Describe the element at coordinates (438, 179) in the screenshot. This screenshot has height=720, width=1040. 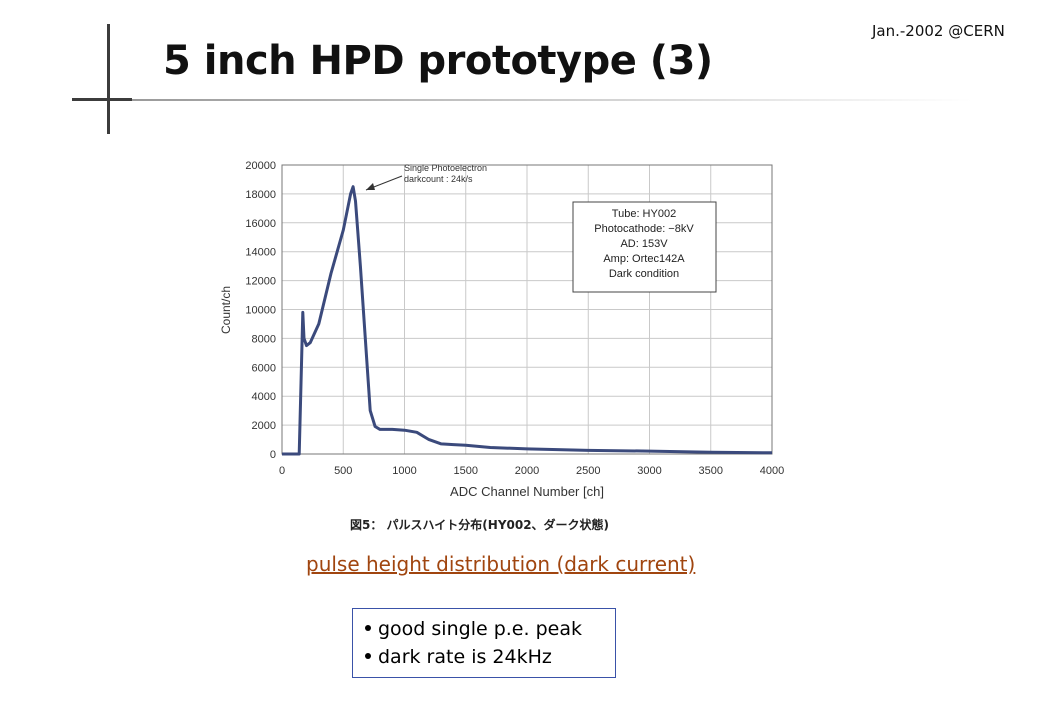
I see `annotation-line-2: darkcount : 24k/s` at that location.